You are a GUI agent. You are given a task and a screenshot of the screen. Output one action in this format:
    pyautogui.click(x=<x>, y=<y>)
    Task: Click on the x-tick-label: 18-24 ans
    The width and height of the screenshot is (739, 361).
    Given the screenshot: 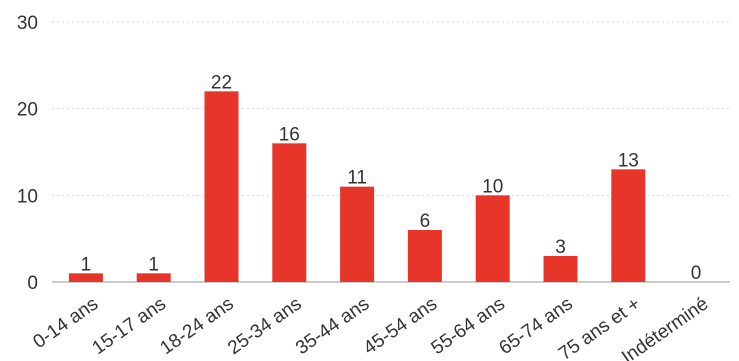 What is the action you would take?
    pyautogui.click(x=196, y=326)
    